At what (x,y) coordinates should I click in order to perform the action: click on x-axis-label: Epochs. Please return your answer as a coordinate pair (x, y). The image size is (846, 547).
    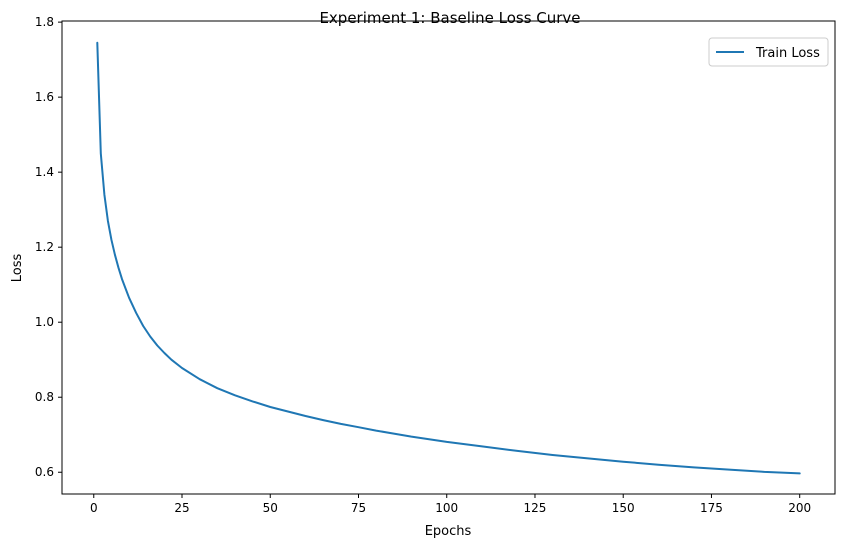
    Looking at the image, I should click on (448, 531).